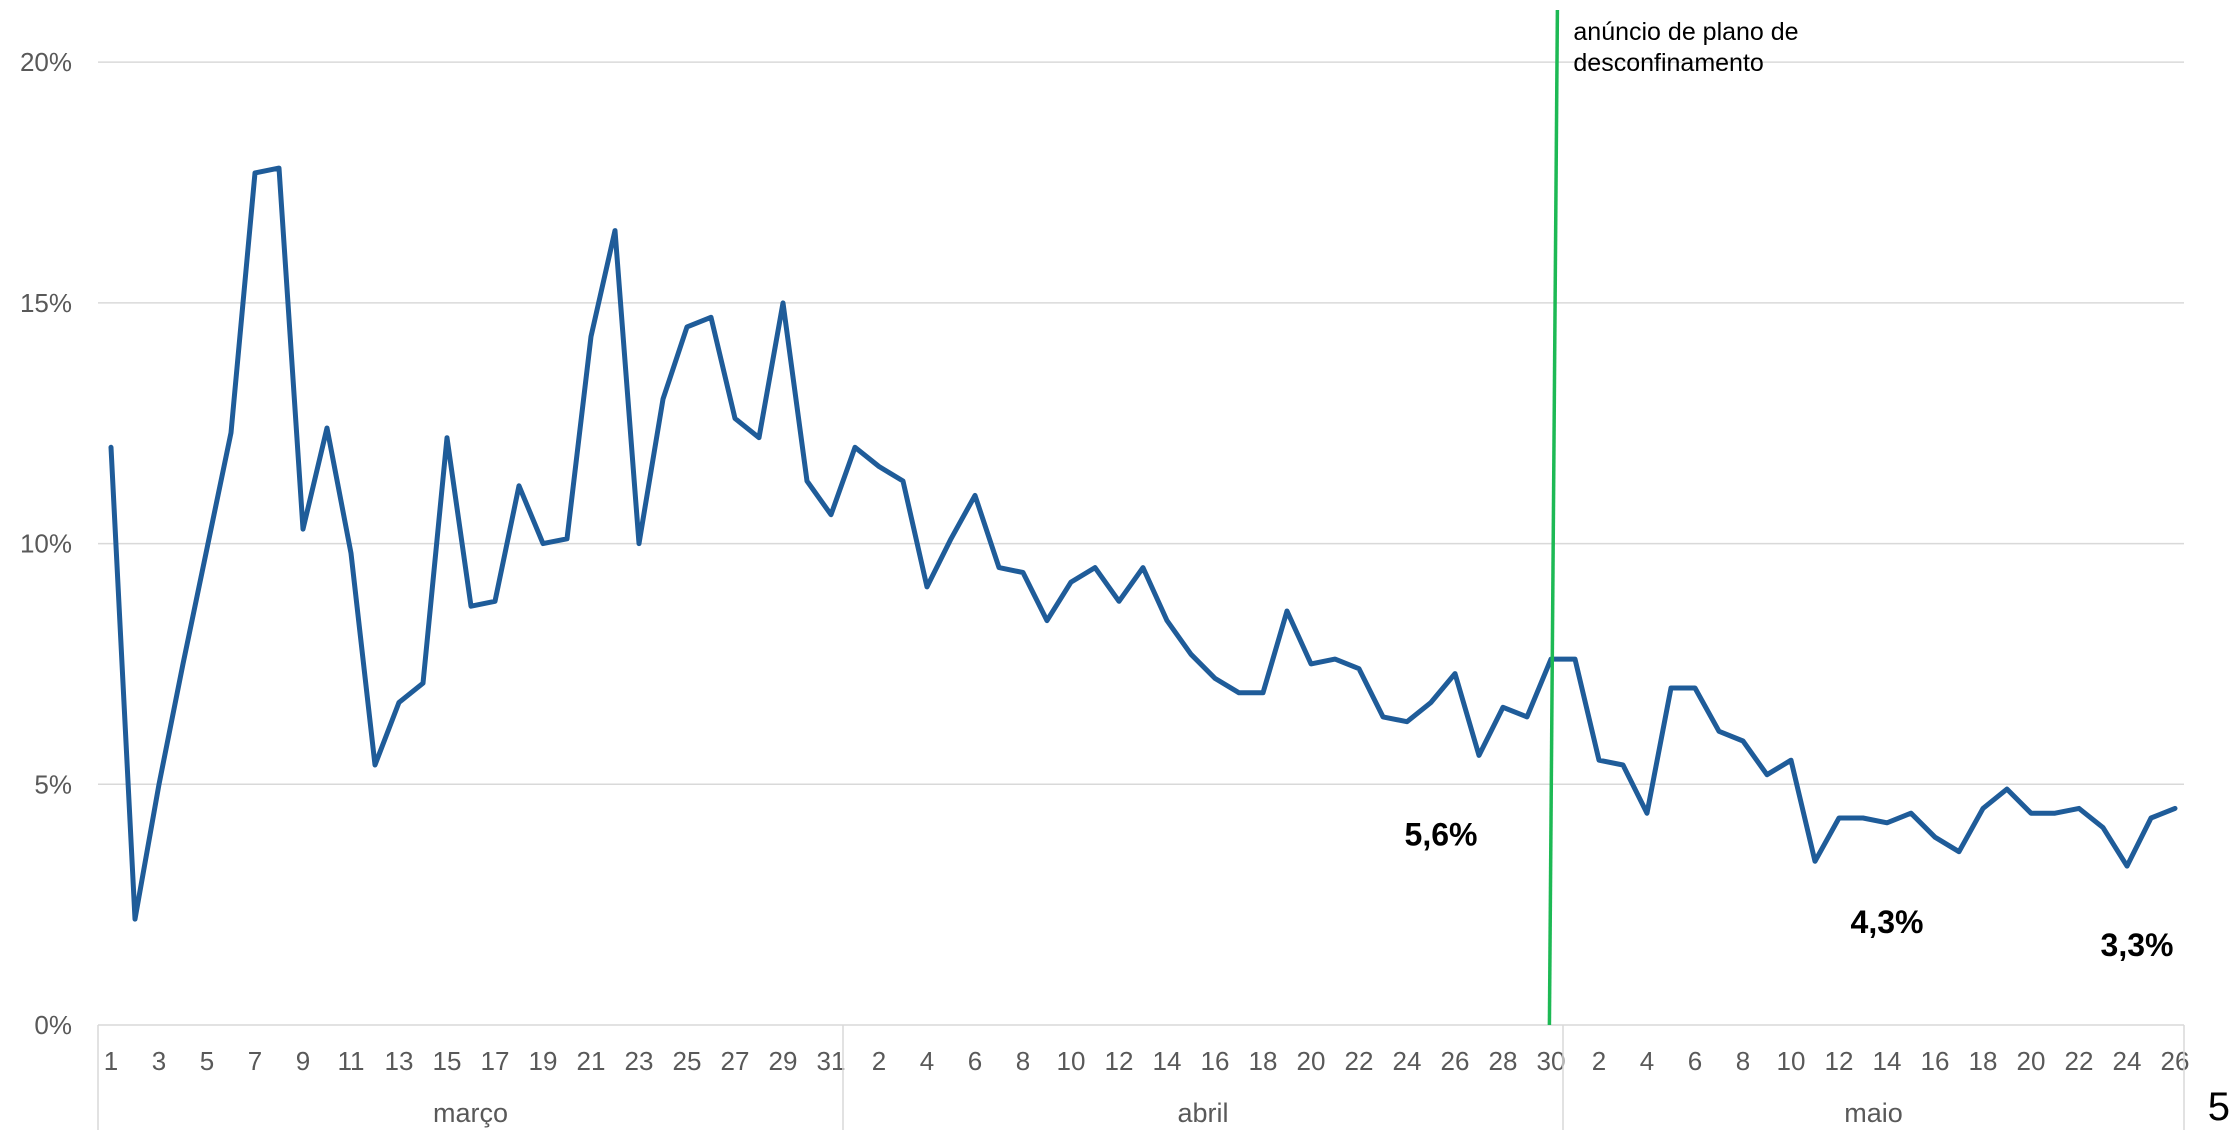  Describe the element at coordinates (831, 1061) in the screenshot. I see `x-tick-label: 31` at that location.